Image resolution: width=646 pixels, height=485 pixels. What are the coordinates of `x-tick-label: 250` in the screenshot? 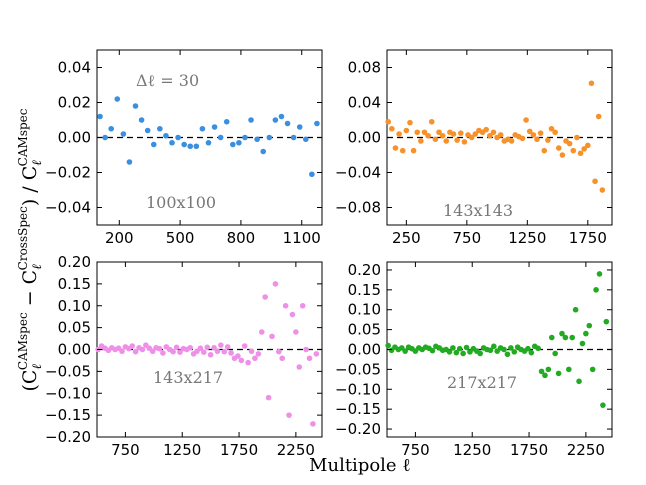 It's located at (406, 238).